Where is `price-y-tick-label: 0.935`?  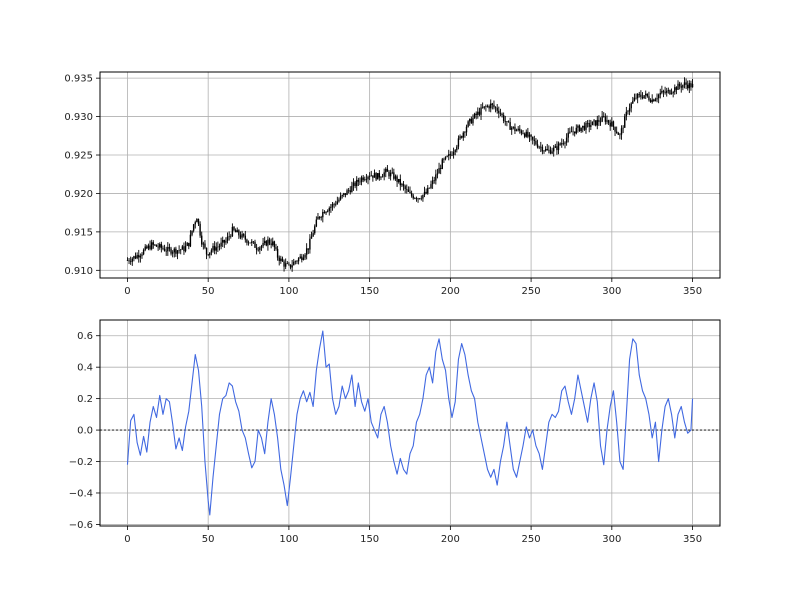 price-y-tick-label: 0.935 is located at coordinates (78, 79).